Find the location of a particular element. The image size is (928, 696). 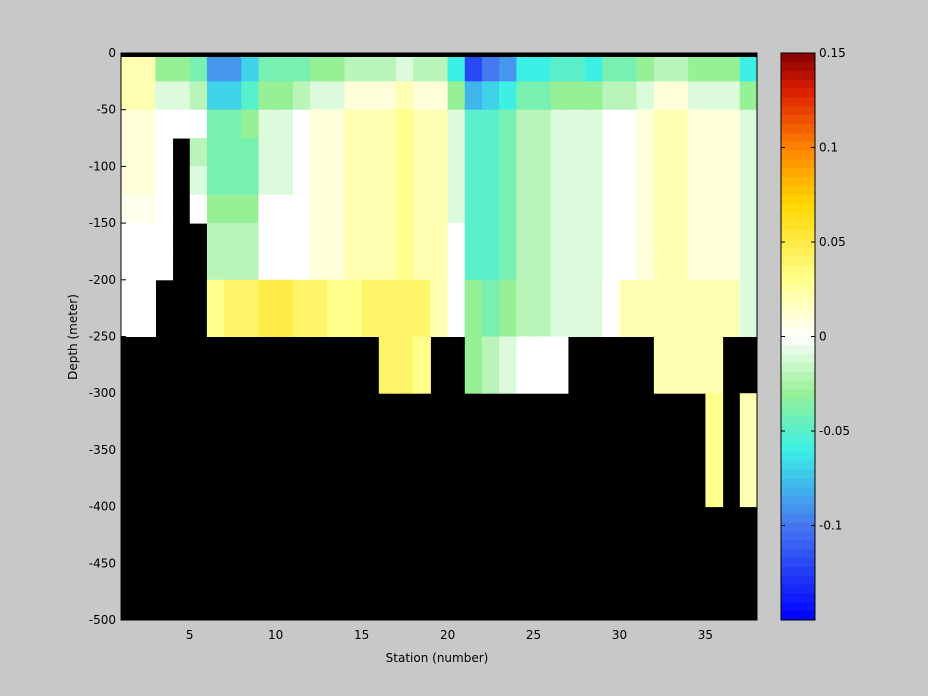

y-tick-label: -200 is located at coordinates (102, 280).